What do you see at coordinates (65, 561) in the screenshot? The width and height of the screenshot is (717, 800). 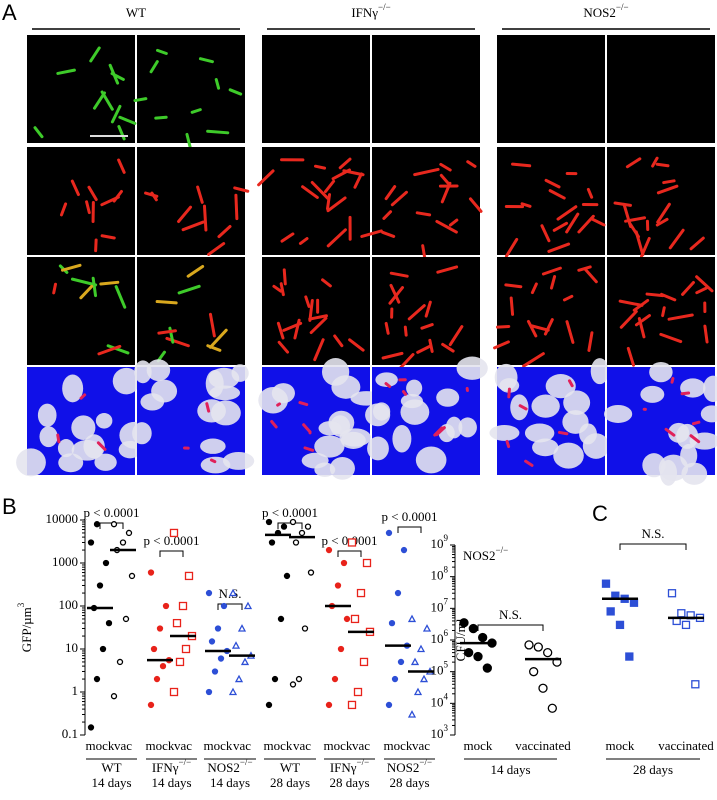 I see `y-tick-label: 1000` at bounding box center [65, 561].